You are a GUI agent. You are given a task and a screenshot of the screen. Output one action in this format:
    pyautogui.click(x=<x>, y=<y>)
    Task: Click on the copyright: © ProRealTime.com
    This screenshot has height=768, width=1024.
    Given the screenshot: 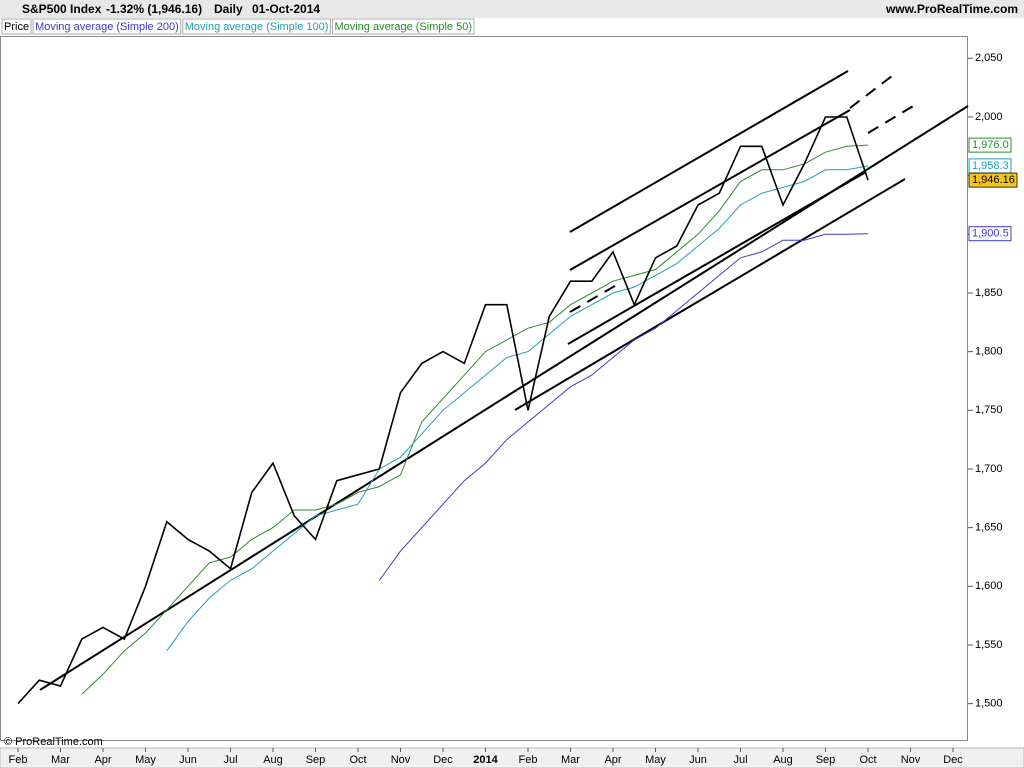 What is the action you would take?
    pyautogui.click(x=53, y=742)
    